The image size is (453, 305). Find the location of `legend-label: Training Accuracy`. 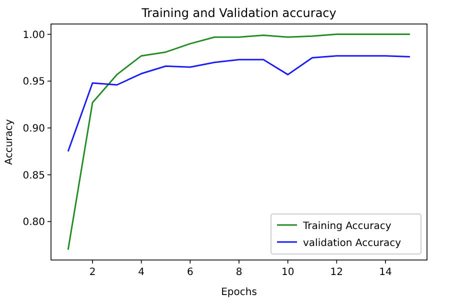

legend-label: Training Accuracy is located at coordinates (347, 226).